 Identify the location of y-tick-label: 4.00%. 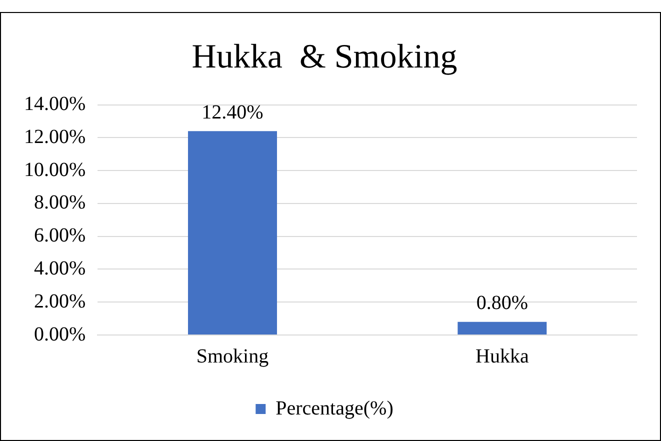
(60, 268).